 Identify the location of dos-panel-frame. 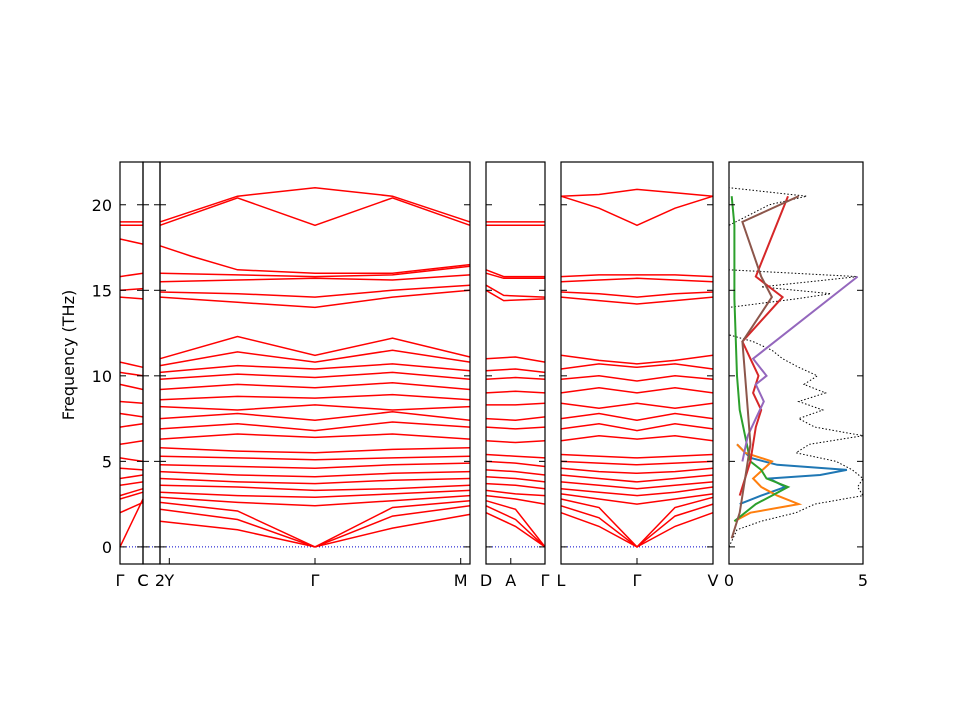
(796, 363).